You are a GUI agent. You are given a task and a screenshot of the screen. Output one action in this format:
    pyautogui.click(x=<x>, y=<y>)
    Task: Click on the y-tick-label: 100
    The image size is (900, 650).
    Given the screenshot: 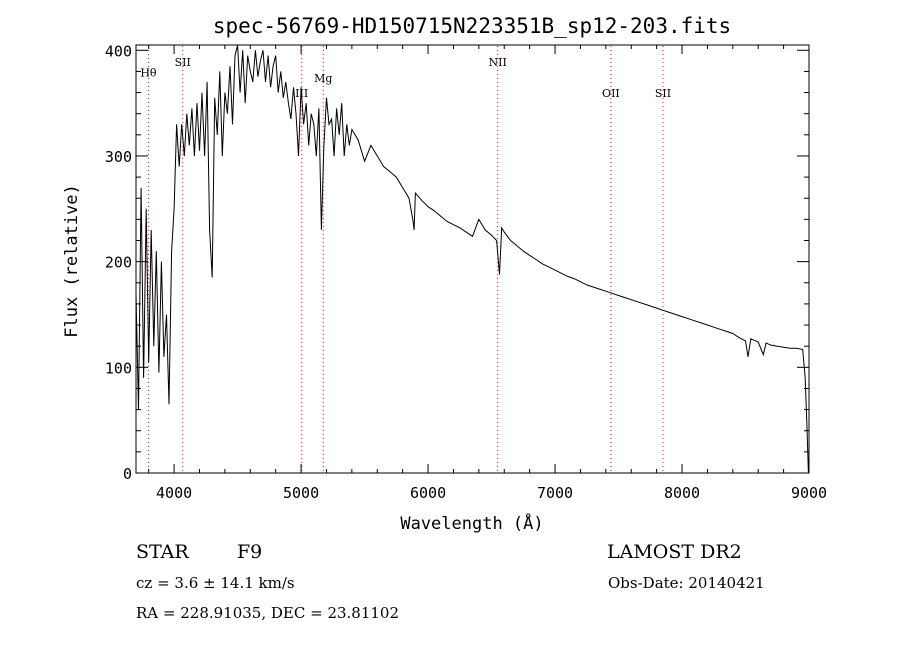 What is the action you would take?
    pyautogui.click(x=118, y=368)
    